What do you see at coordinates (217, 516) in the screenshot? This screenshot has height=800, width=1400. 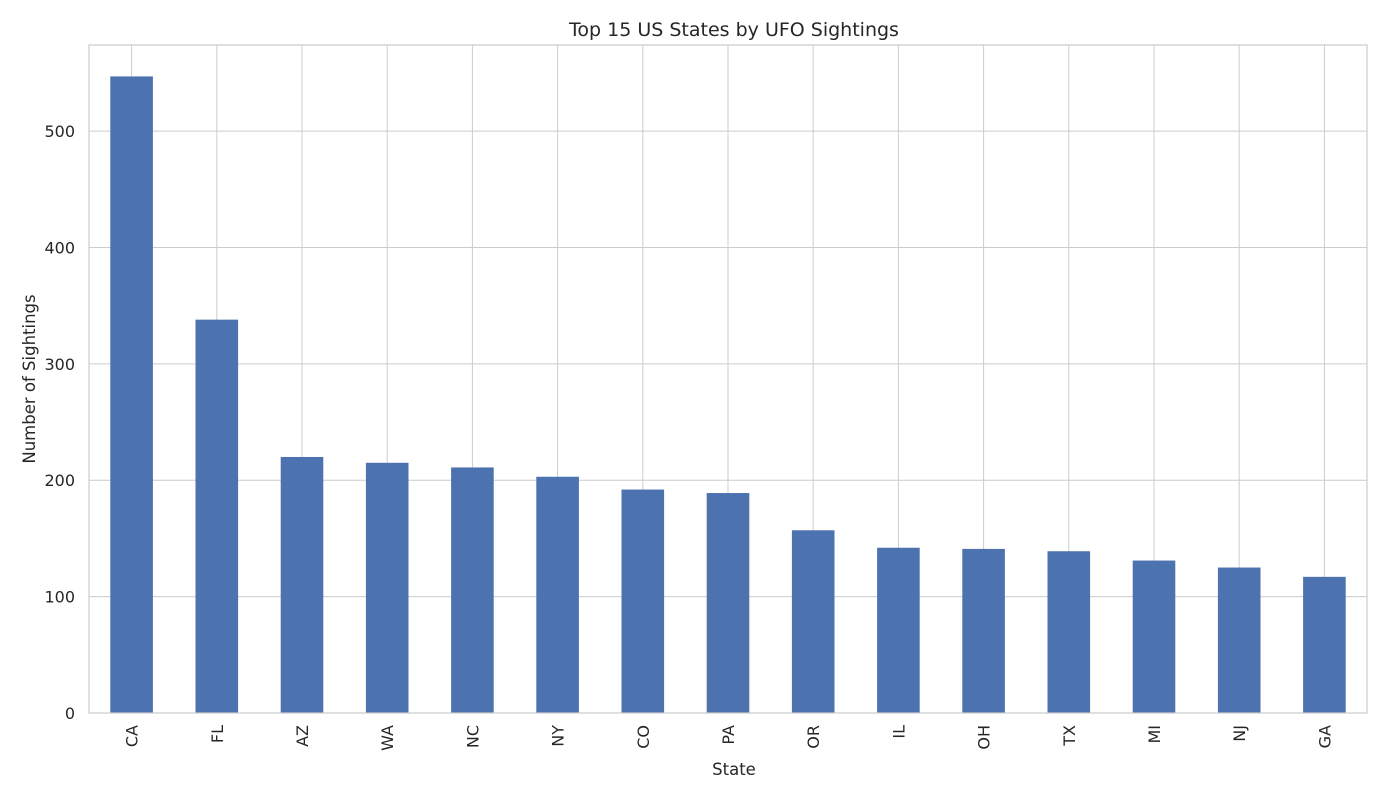 I see `bar-fl` at bounding box center [217, 516].